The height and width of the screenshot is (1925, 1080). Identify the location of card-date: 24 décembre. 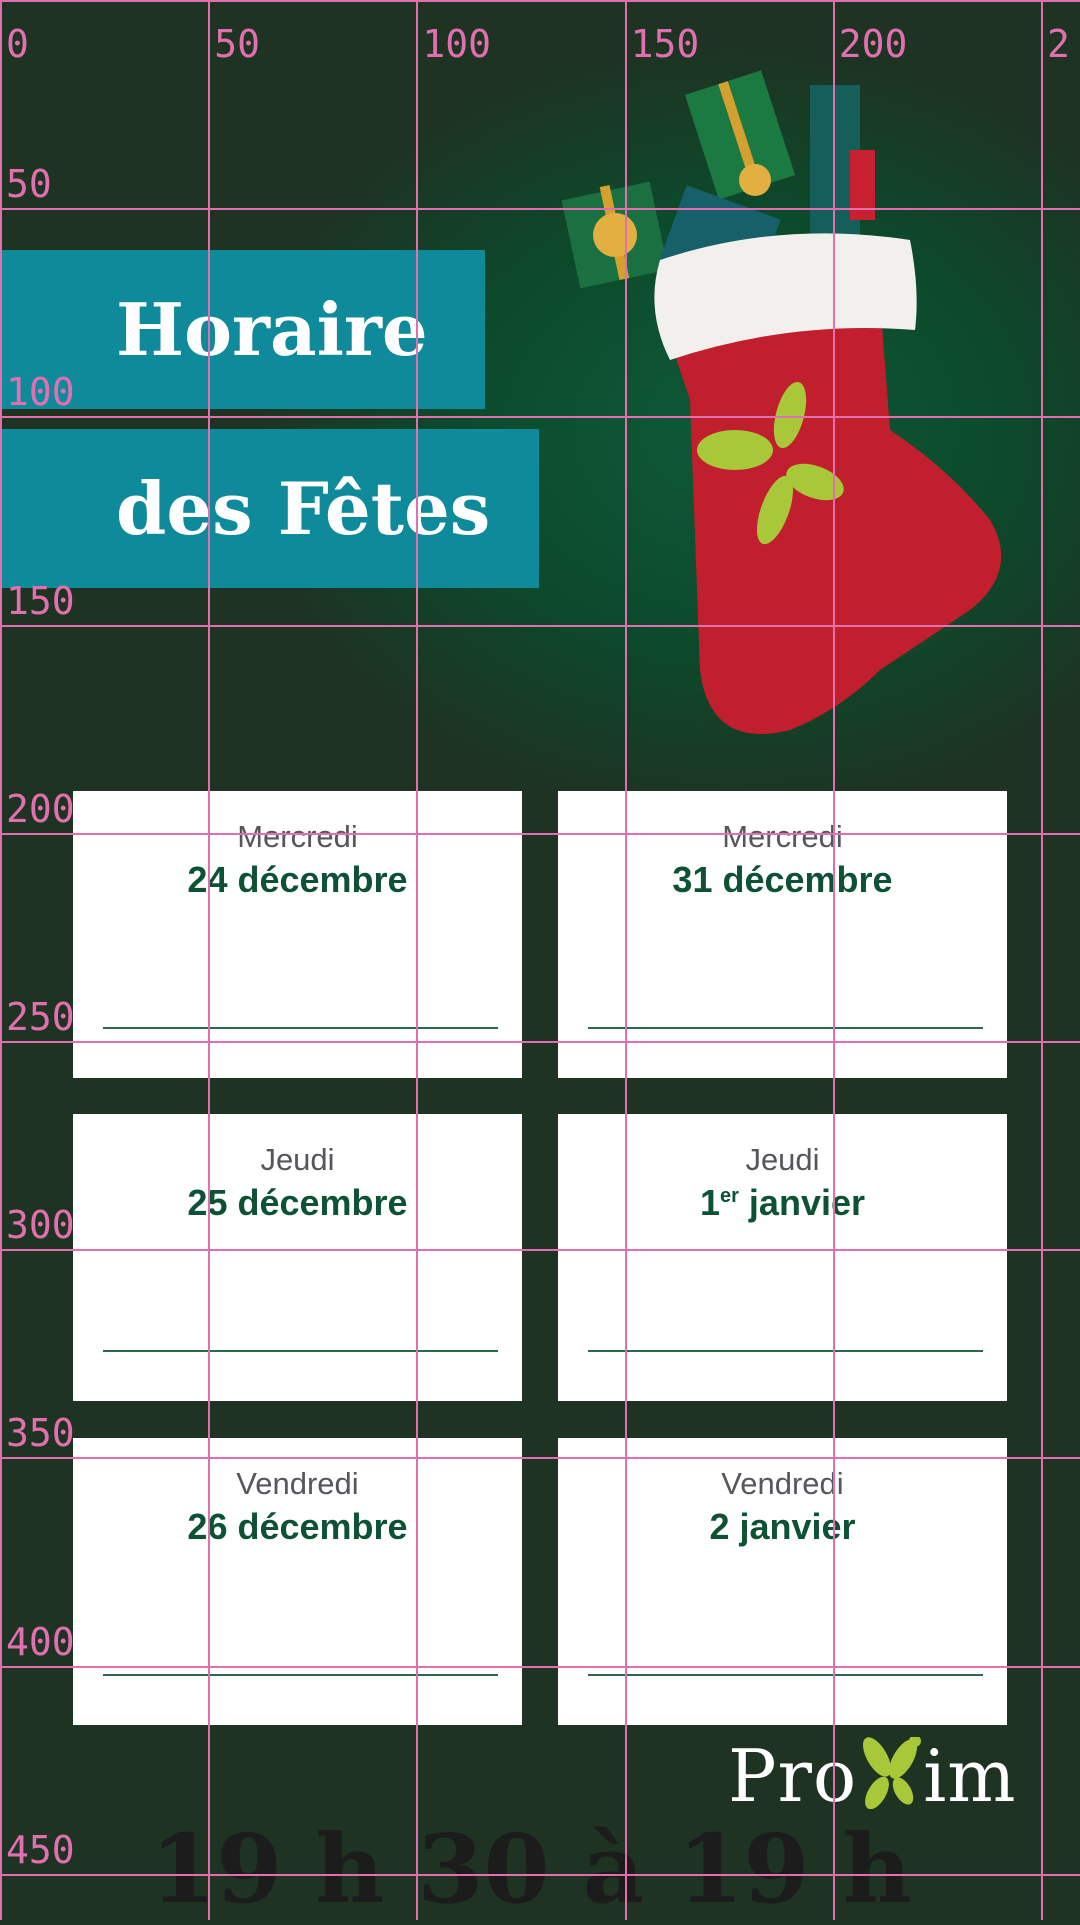
(297, 879).